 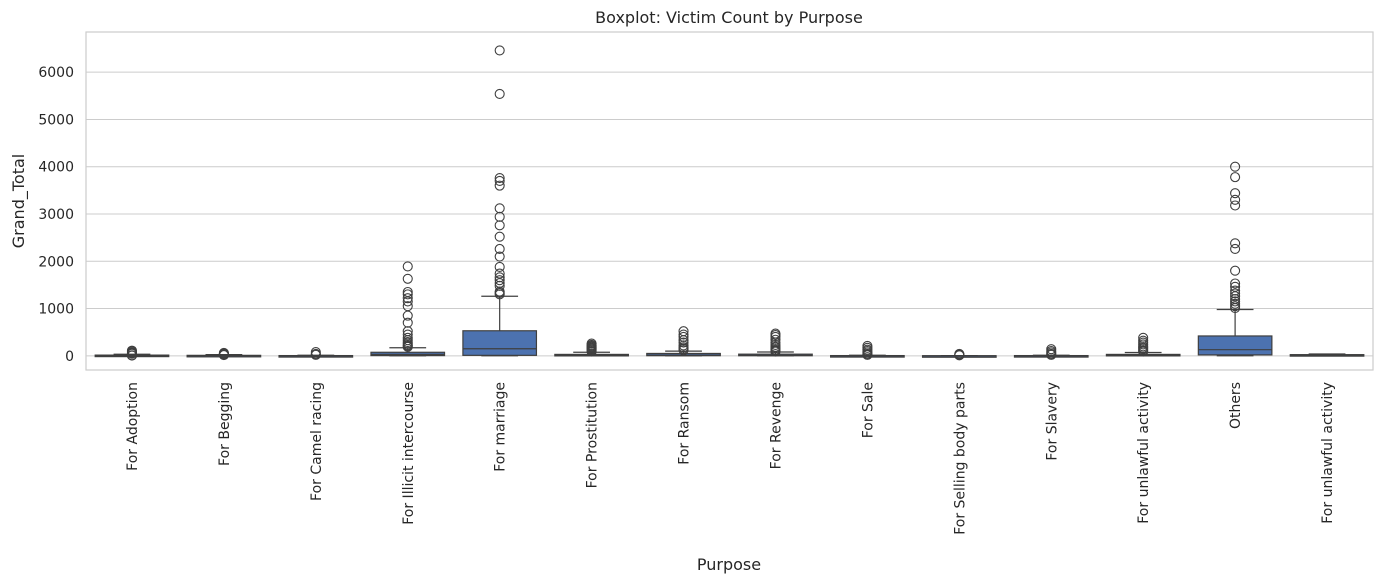 What do you see at coordinates (225, 424) in the screenshot?
I see `x-tick-label: For Begging` at bounding box center [225, 424].